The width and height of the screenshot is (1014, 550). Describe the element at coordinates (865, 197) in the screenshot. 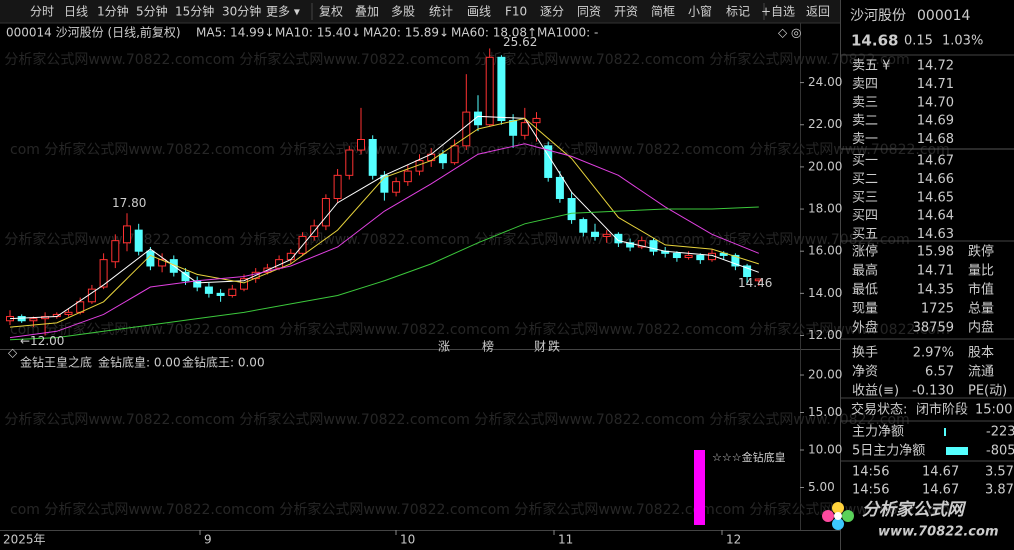

I see `book-label: 买三` at that location.